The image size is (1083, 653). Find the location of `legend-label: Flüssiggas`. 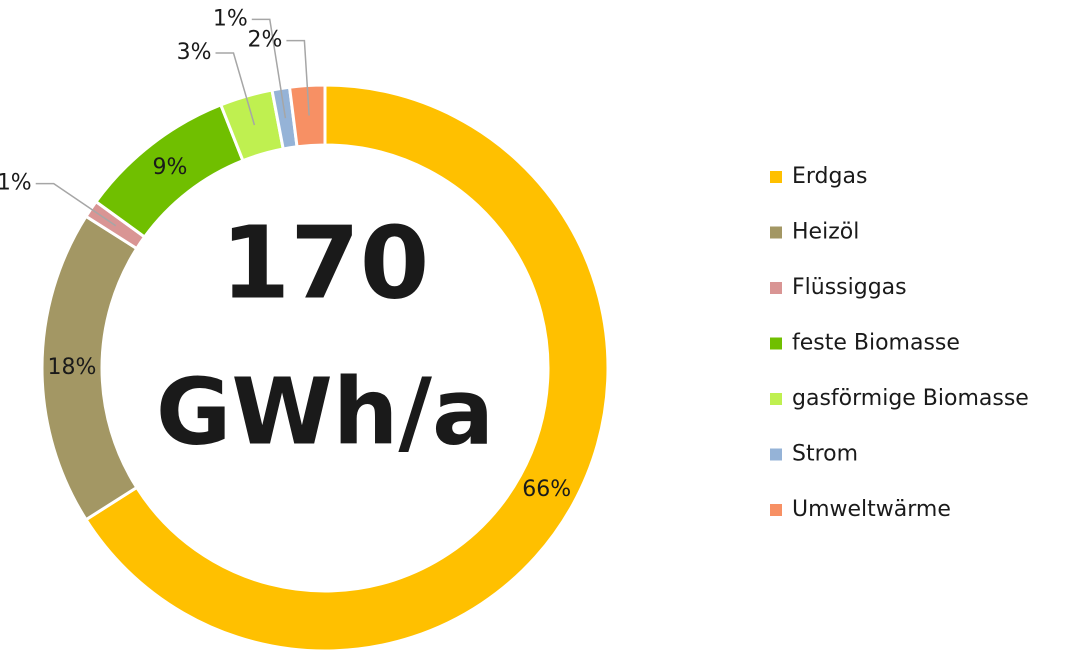

legend-label: Flüssiggas is located at coordinates (849, 287).